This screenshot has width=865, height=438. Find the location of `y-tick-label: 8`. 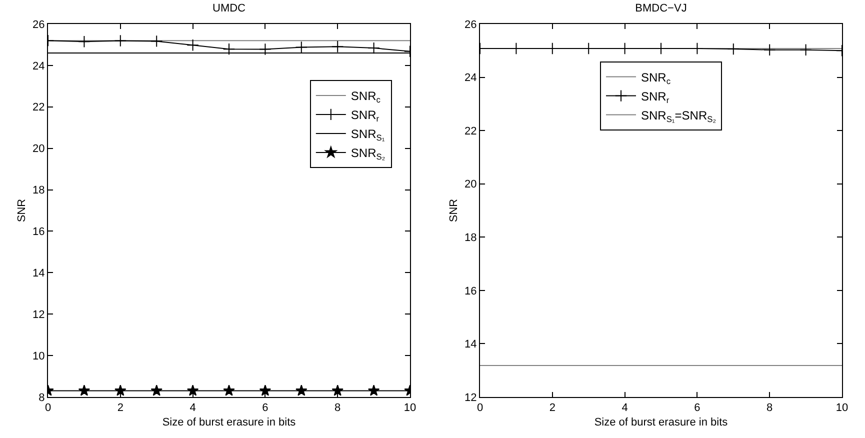

y-tick-label: 8 is located at coordinates (41, 398).